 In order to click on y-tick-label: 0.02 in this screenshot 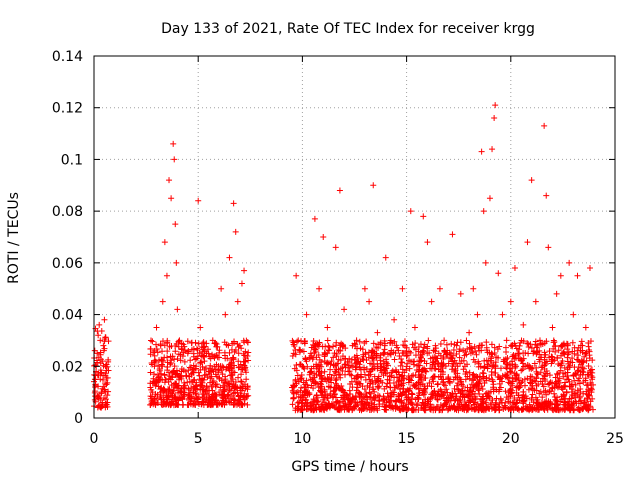, I will do `click(67, 367)`.